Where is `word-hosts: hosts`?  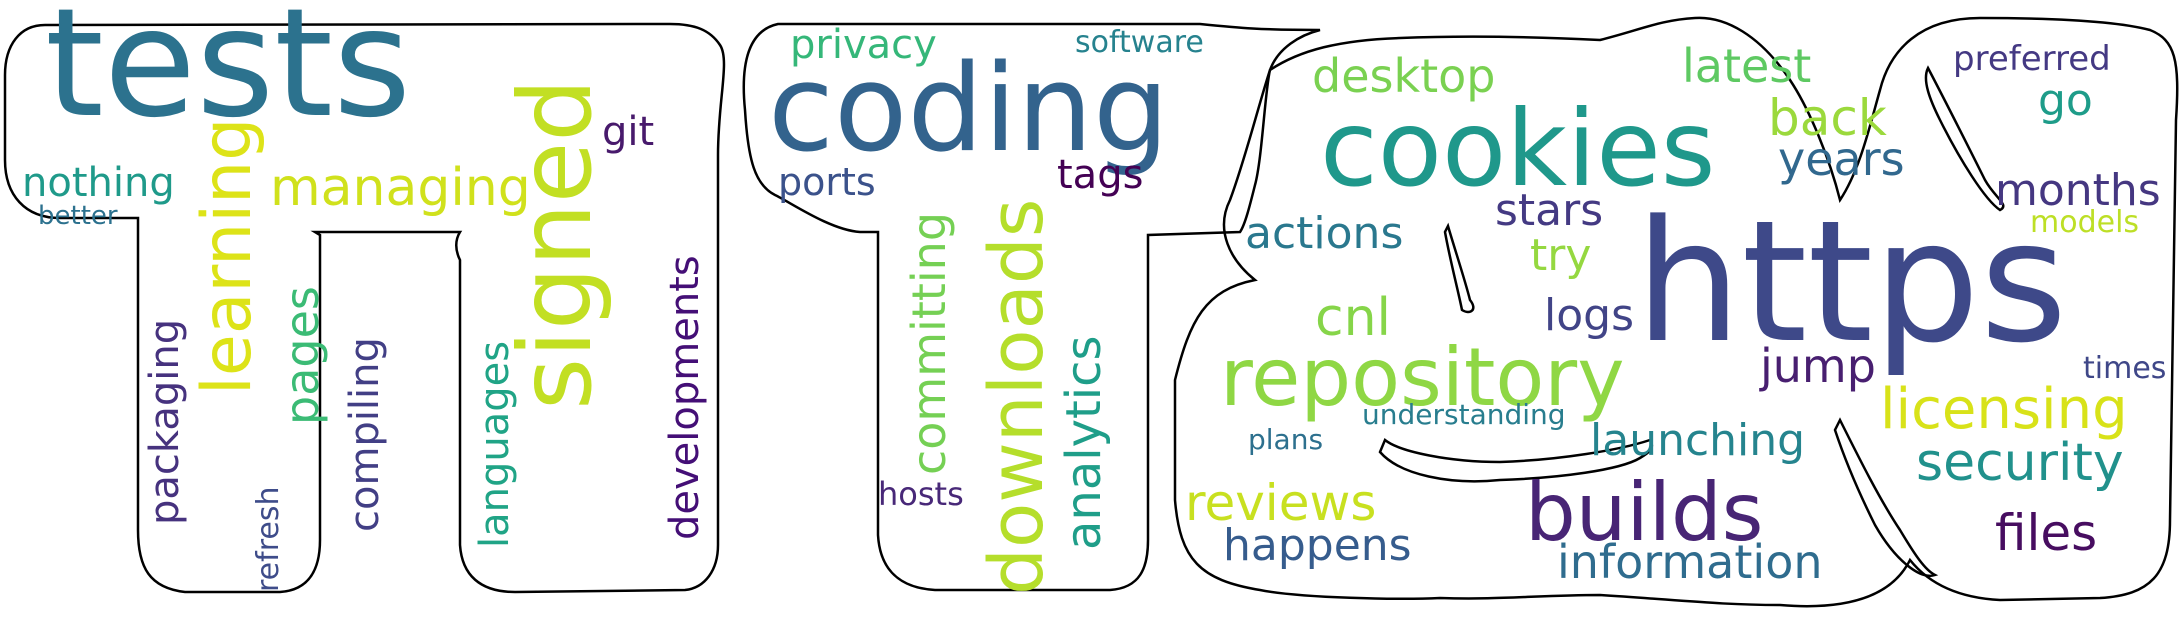
word-hosts: hosts is located at coordinates (921, 494).